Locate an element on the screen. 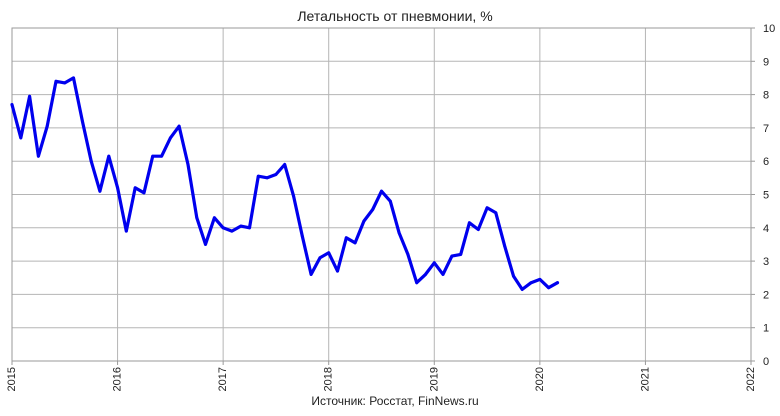  y-tick-label-6: 6 is located at coordinates (766, 162).